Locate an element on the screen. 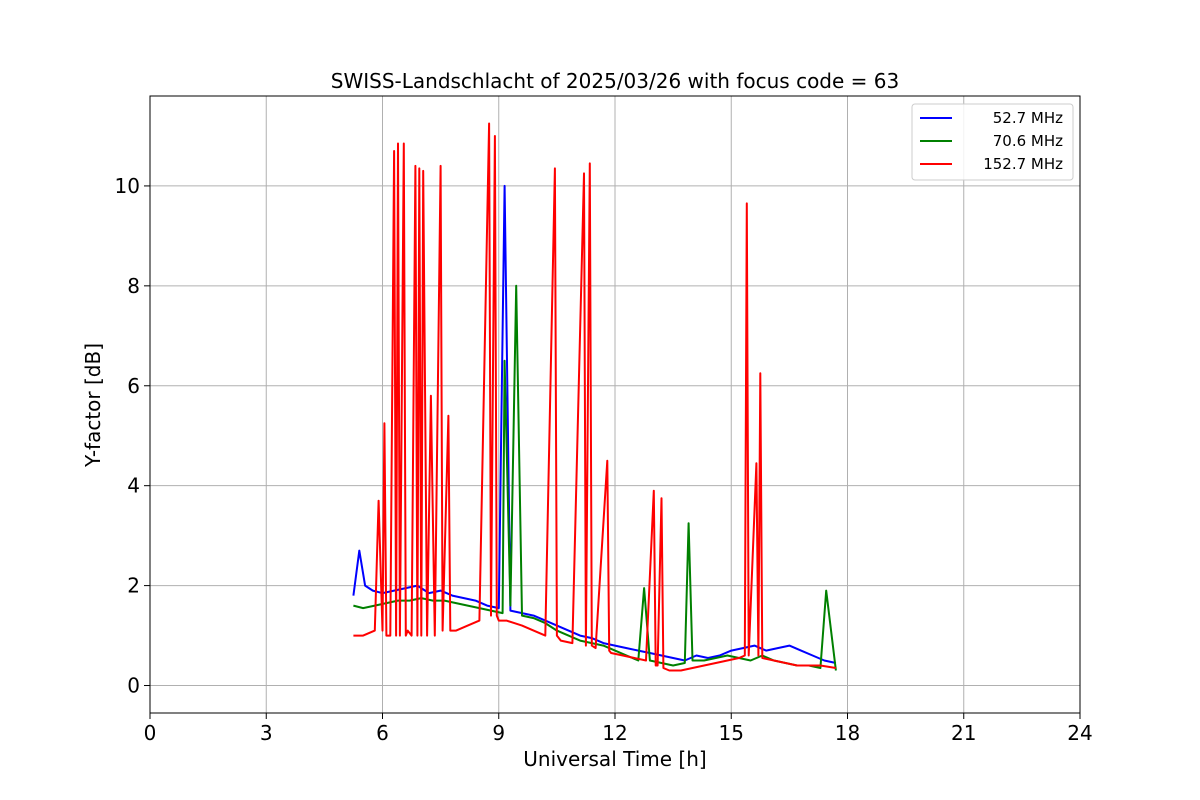  y-axis-label: Y-factor [dB] is located at coordinates (93, 405).